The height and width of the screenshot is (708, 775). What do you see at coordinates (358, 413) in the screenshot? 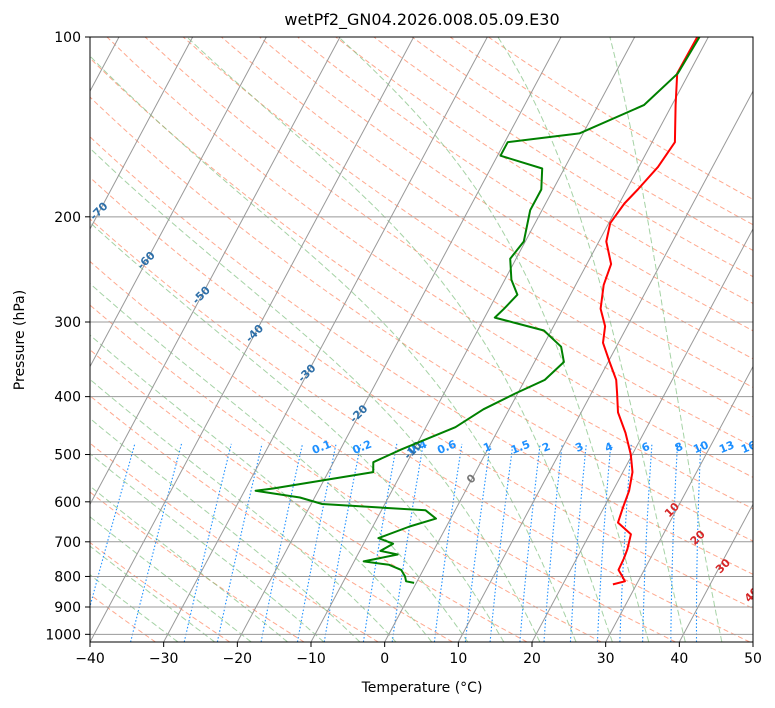
I see `isotherm-label: -20` at bounding box center [358, 413].